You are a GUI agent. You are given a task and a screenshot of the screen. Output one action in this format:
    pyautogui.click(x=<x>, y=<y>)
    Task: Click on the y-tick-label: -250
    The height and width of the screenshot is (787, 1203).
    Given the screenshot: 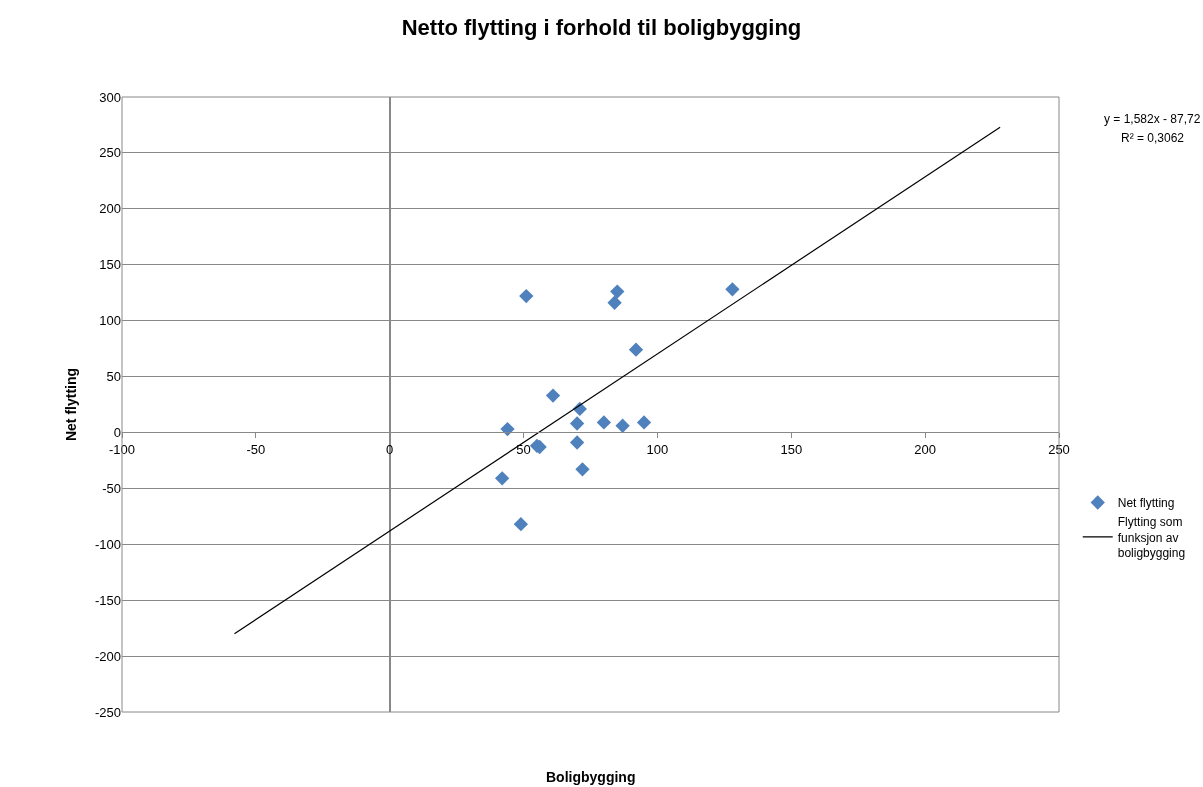 What is the action you would take?
    pyautogui.click(x=107, y=712)
    